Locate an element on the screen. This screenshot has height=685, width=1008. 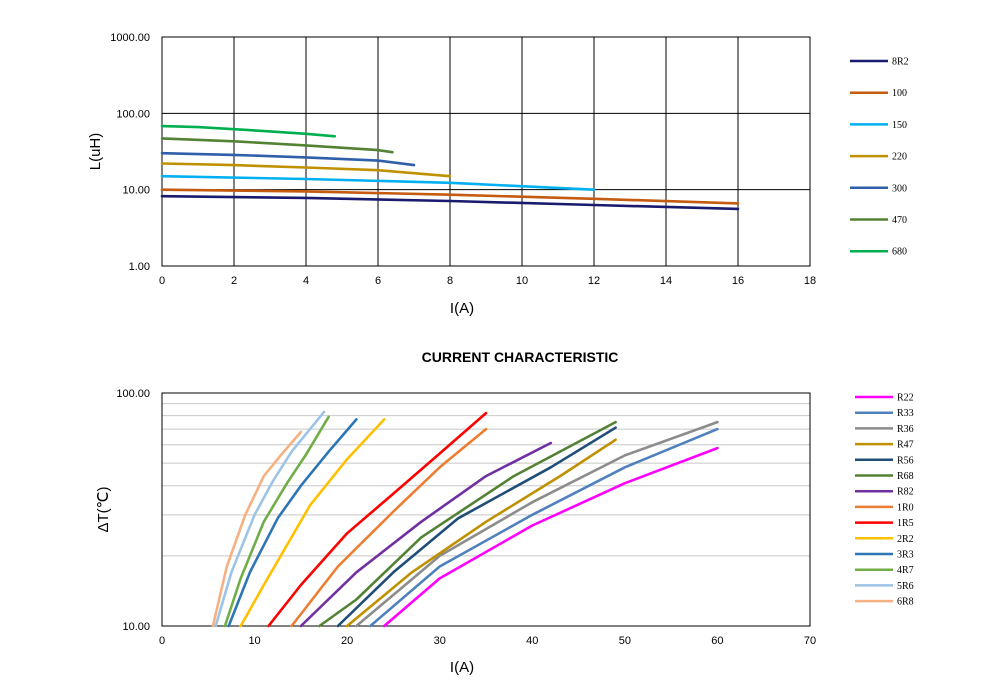
series-line-3R3 is located at coordinates (292, 523).